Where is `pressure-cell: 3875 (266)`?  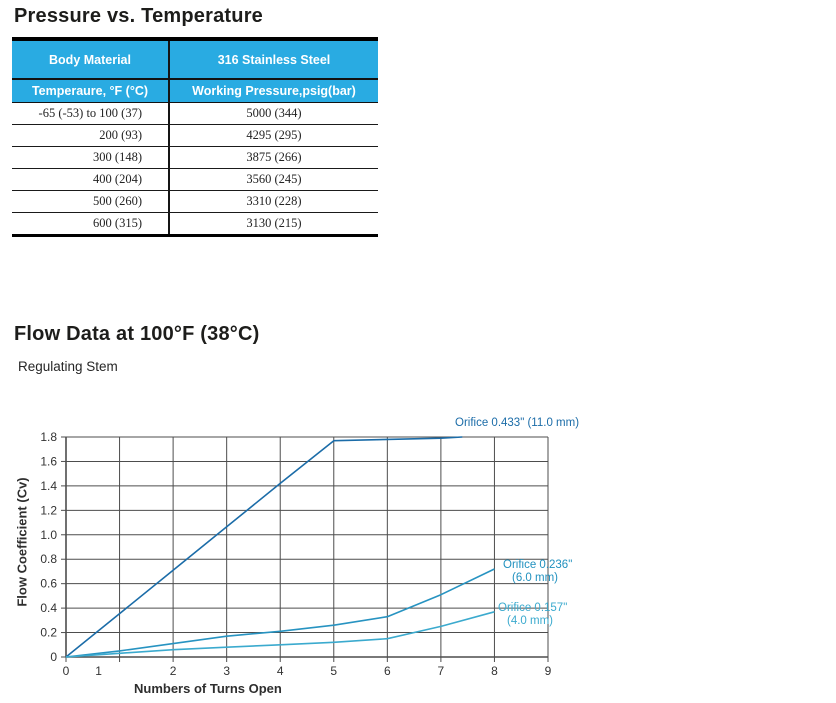 pressure-cell: 3875 (266) is located at coordinates (274, 157).